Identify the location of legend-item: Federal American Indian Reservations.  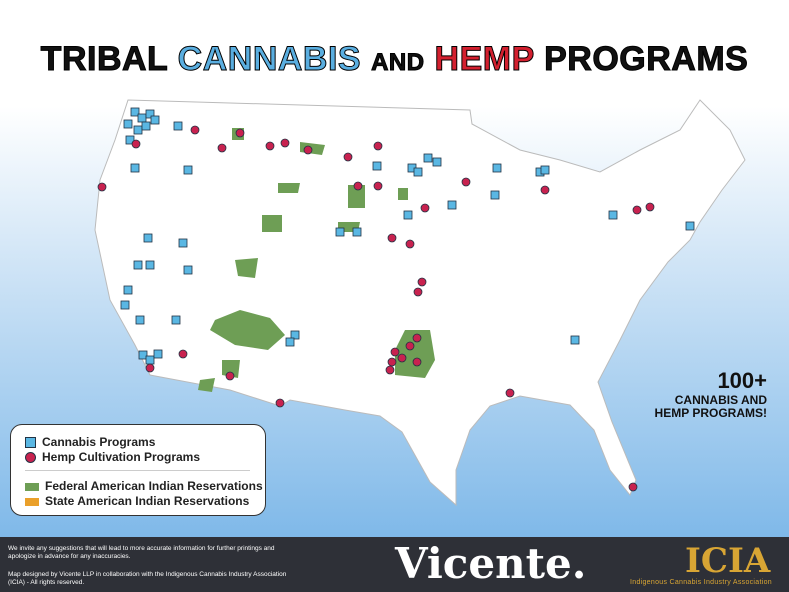
(144, 486).